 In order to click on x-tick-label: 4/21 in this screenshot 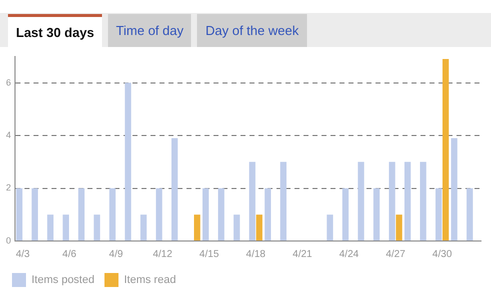, I will do `click(302, 254)`.